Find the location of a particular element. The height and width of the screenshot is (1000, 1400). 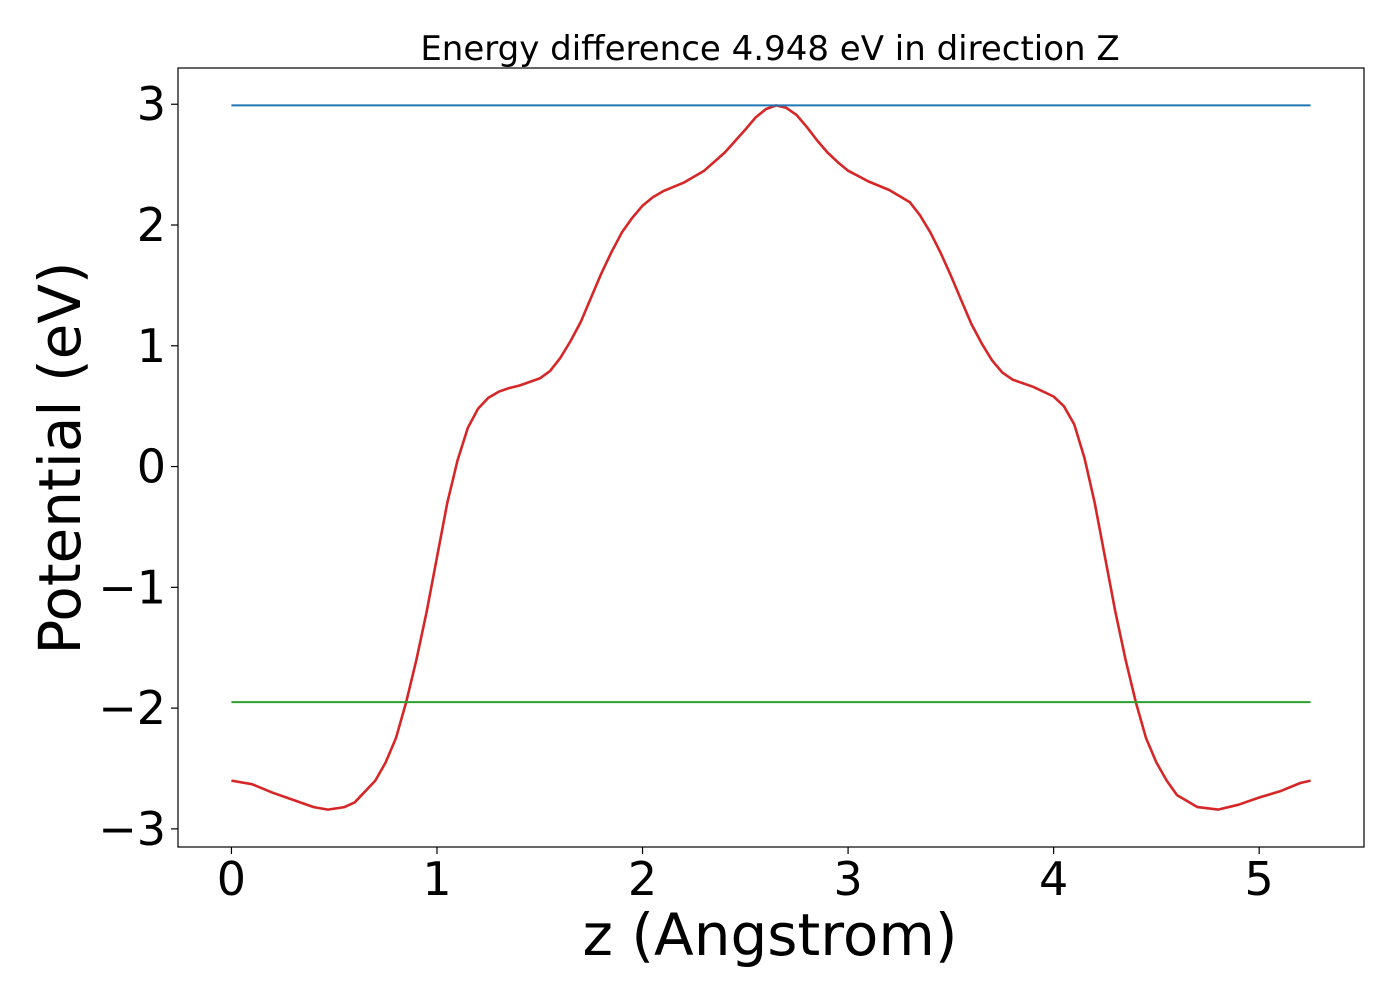

y-tick-label: 3 is located at coordinates (151, 104).